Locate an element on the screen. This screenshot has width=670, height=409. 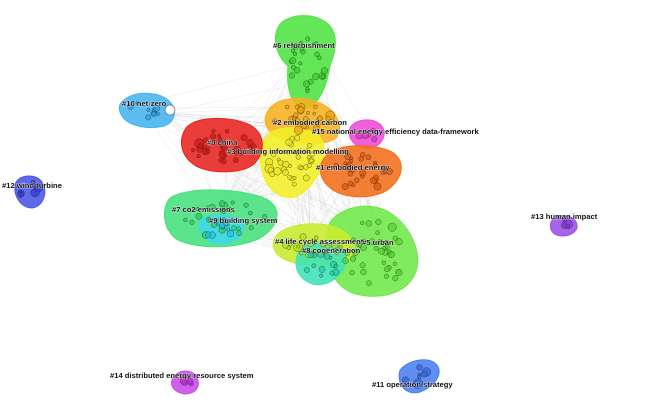
label-wind-turbine: #12 wind turbine is located at coordinates (32, 185).